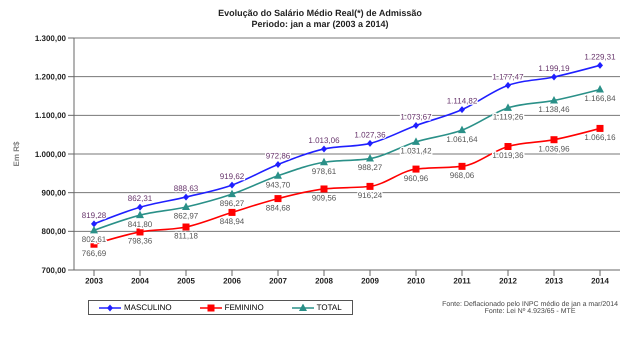 This screenshot has width=640, height=351. What do you see at coordinates (370, 195) in the screenshot?
I see `data-label: 916,24` at bounding box center [370, 195].